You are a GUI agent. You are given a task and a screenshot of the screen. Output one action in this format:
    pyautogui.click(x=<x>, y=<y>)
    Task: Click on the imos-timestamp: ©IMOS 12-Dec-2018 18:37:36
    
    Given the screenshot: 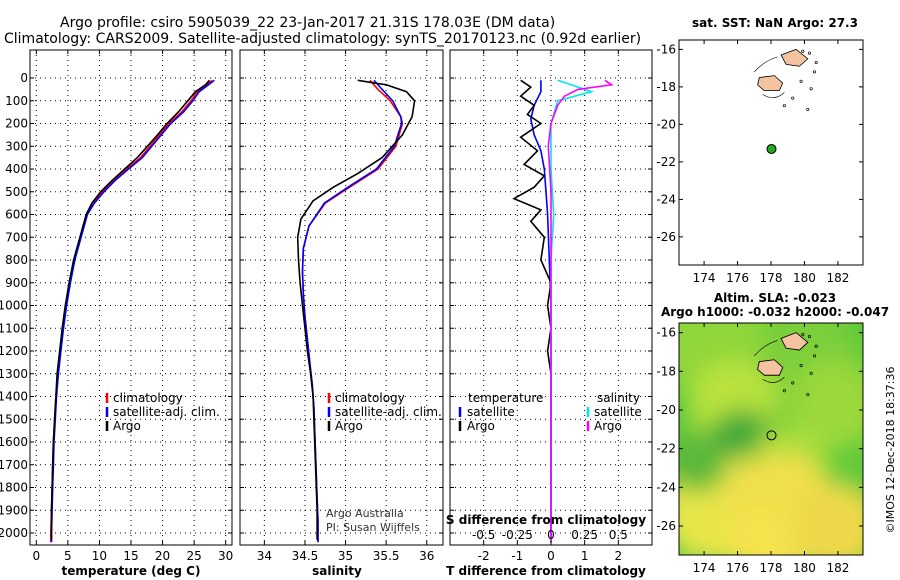 What is the action you would take?
    pyautogui.click(x=890, y=450)
    